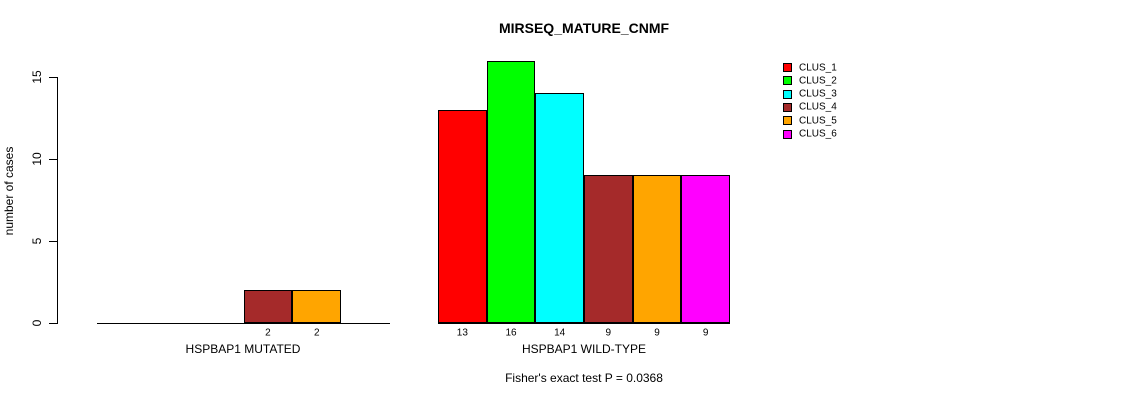 The image size is (1140, 400). Describe the element at coordinates (584, 28) in the screenshot. I see `chart-title: MIRSEQ_MATURE_CNMF` at that location.